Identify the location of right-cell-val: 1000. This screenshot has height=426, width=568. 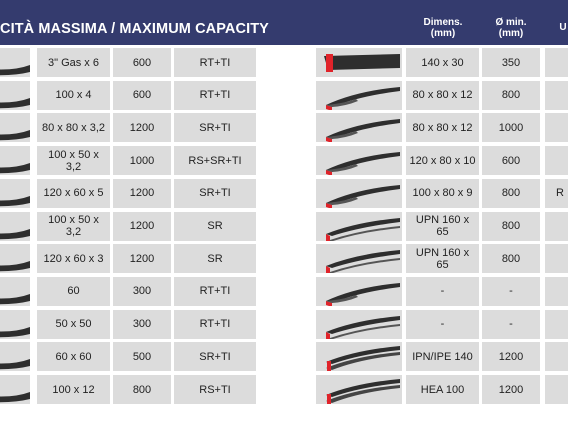
(511, 128).